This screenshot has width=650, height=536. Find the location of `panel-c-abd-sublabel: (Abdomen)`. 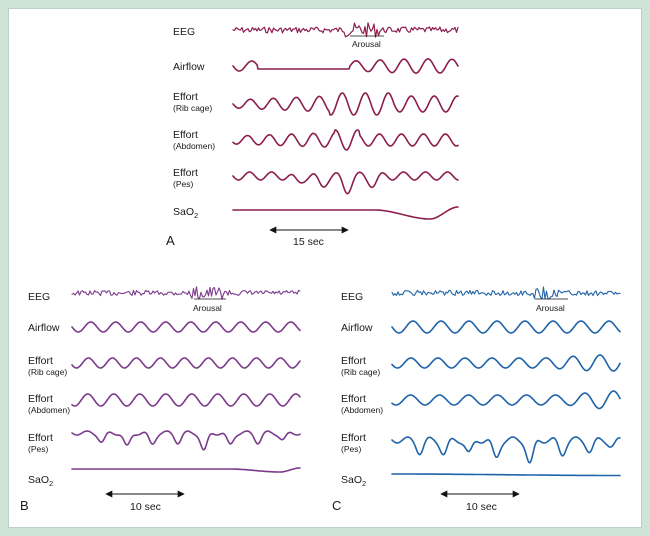

panel-c-abd-sublabel: (Abdomen) is located at coordinates (362, 410).